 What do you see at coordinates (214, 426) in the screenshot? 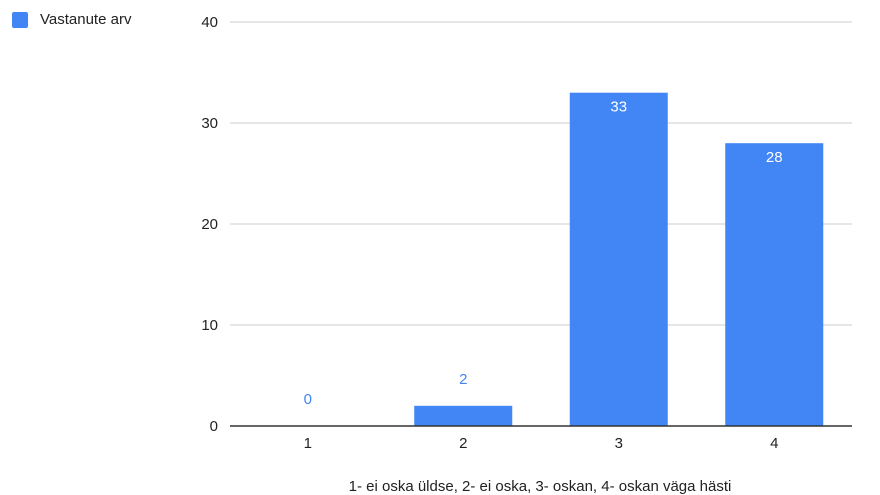
I see `y-tick-label: 0` at bounding box center [214, 426].